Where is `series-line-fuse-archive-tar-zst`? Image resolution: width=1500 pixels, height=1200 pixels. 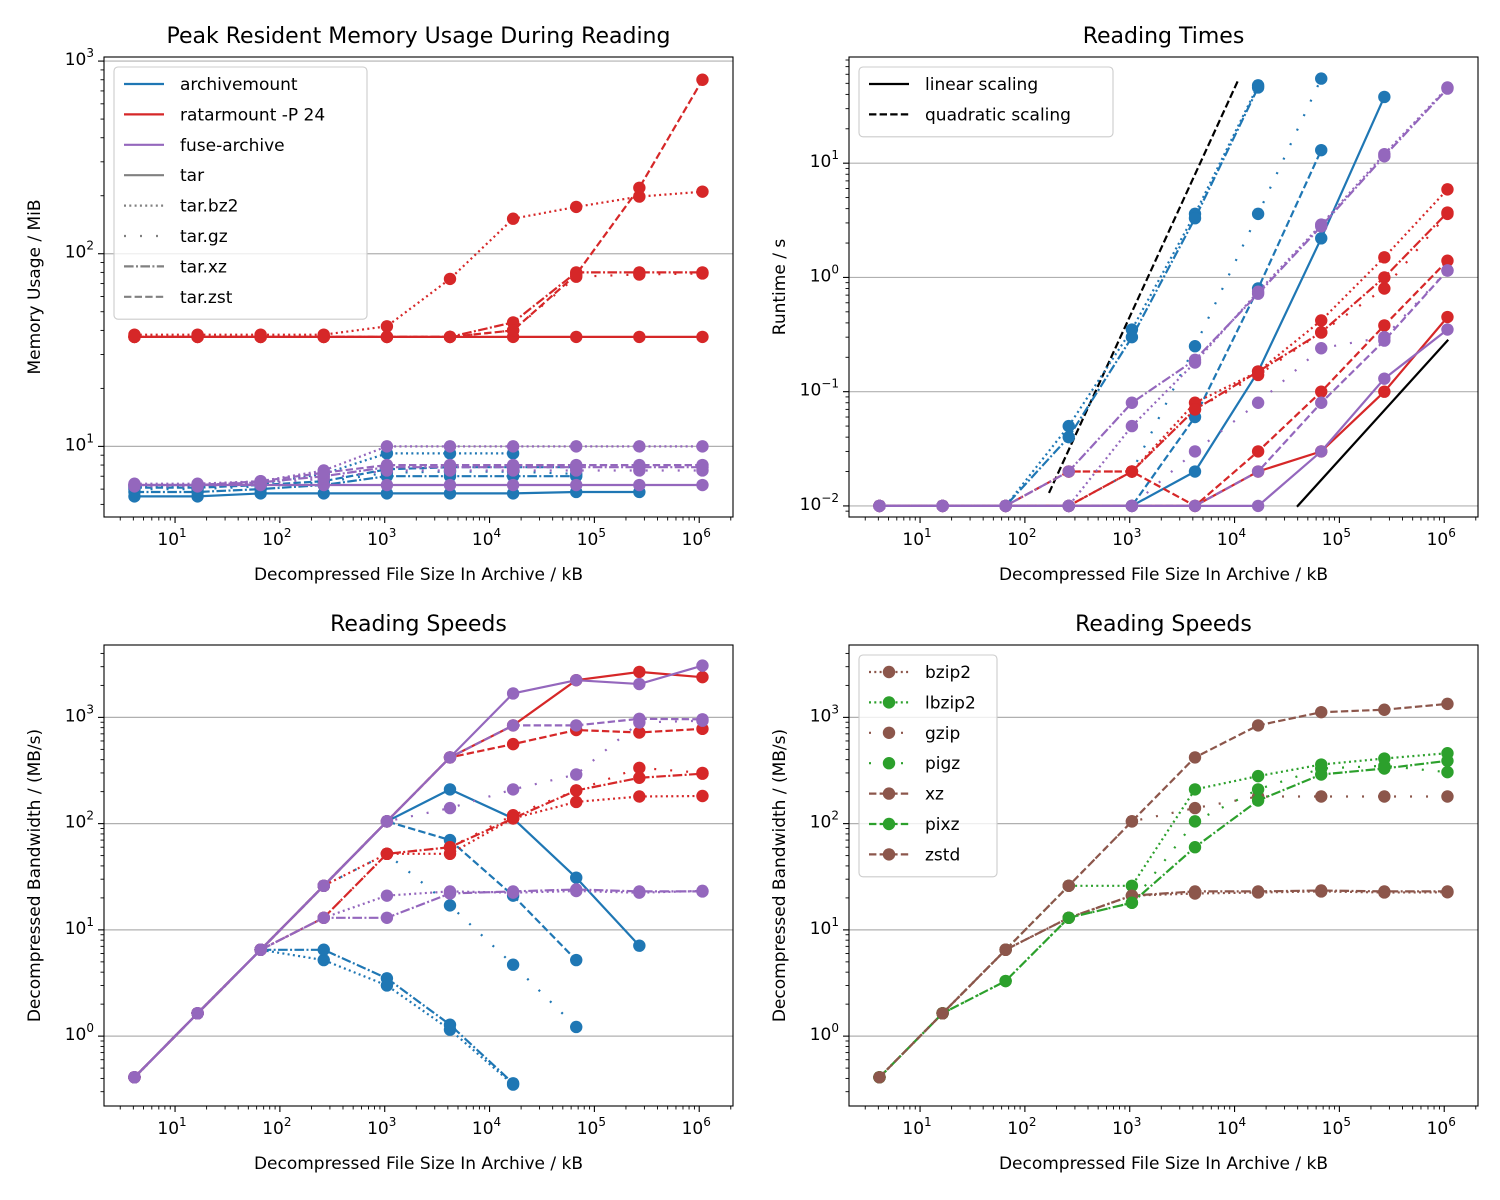
series-line-fuse-archive-tar-zst is located at coordinates (1164, 388).